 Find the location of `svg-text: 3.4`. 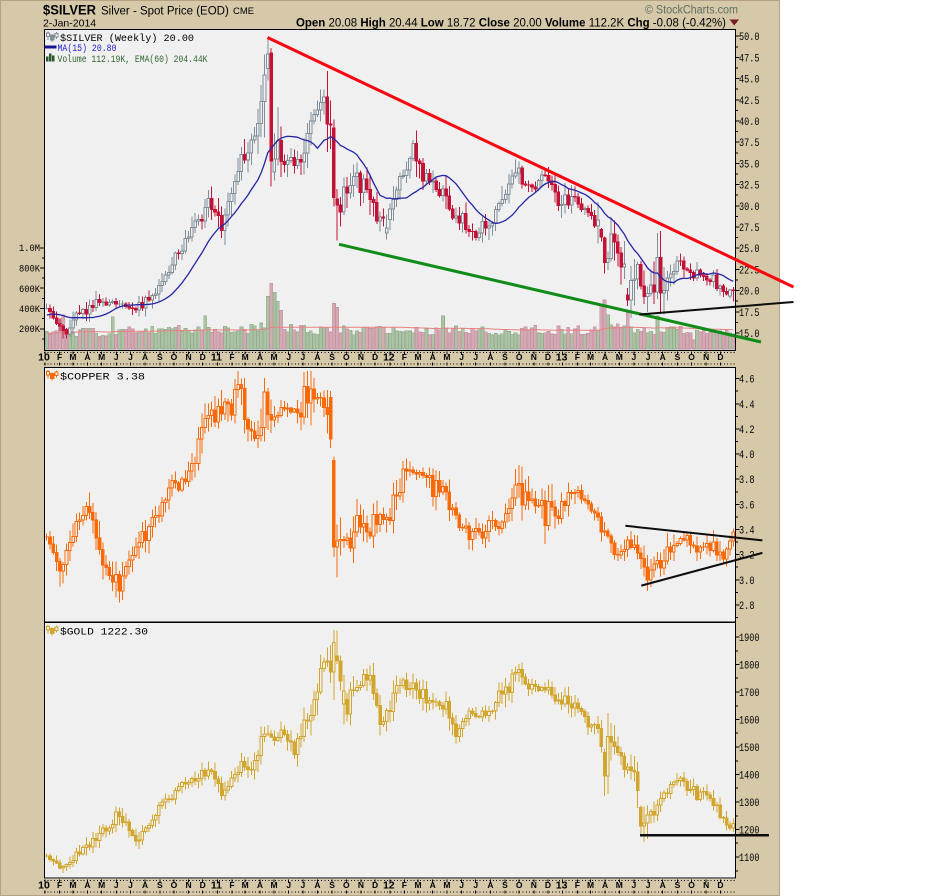

svg-text: 3.4 is located at coordinates (747, 532).